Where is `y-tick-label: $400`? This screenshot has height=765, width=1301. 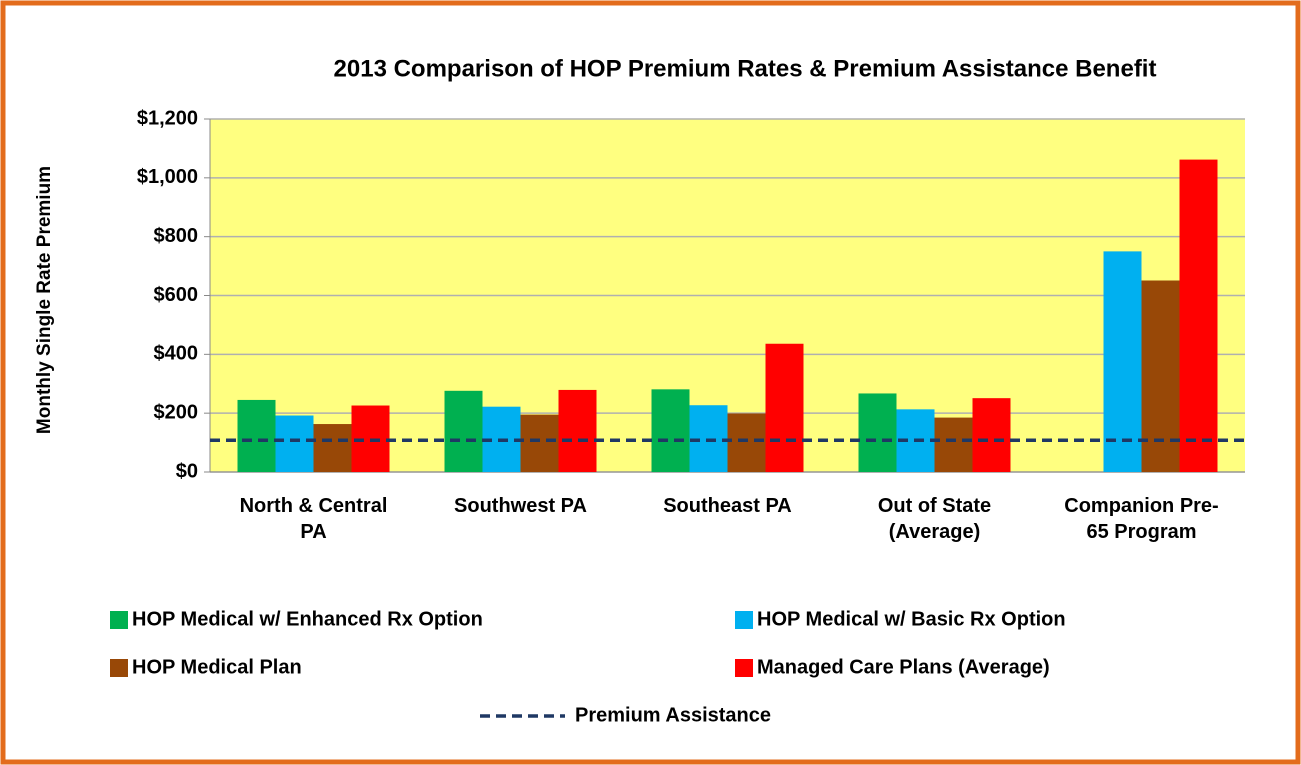
y-tick-label: $400 is located at coordinates (176, 354).